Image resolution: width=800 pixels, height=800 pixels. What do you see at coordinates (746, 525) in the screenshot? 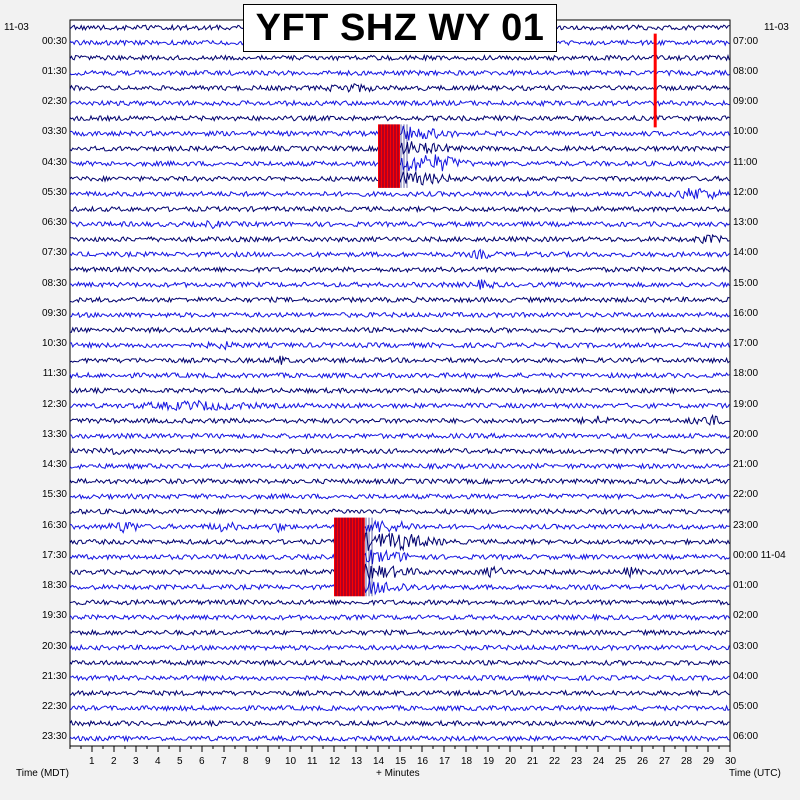
I see `right-time-label: 23:00` at bounding box center [746, 525].